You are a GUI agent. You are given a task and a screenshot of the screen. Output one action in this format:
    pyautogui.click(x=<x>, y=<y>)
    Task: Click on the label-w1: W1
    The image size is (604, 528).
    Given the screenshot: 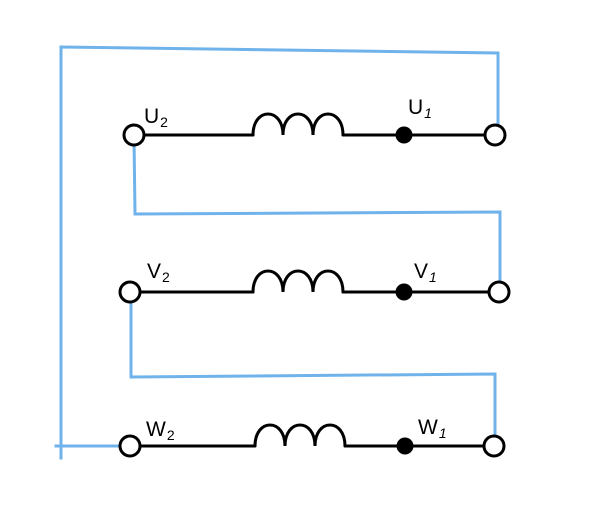 What is the action you would take?
    pyautogui.click(x=432, y=428)
    